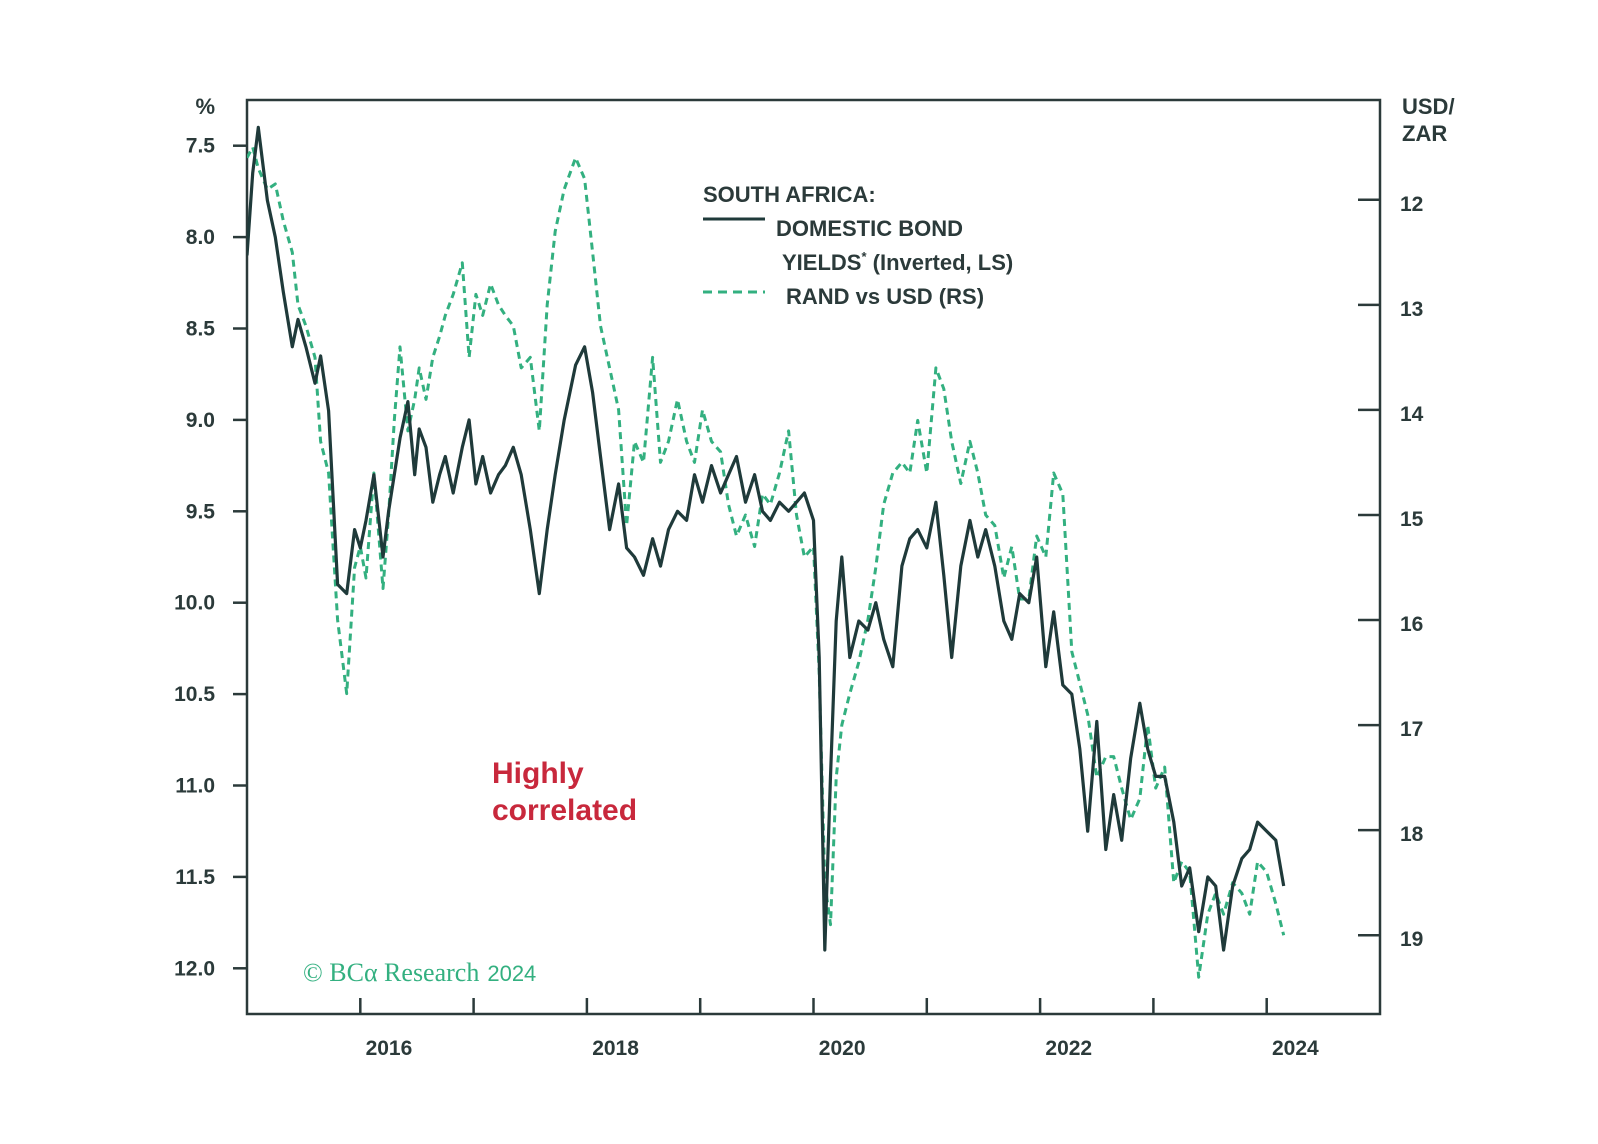 The height and width of the screenshot is (1144, 1598). What do you see at coordinates (1295, 1048) in the screenshot?
I see `x-tick-label: 2024` at bounding box center [1295, 1048].